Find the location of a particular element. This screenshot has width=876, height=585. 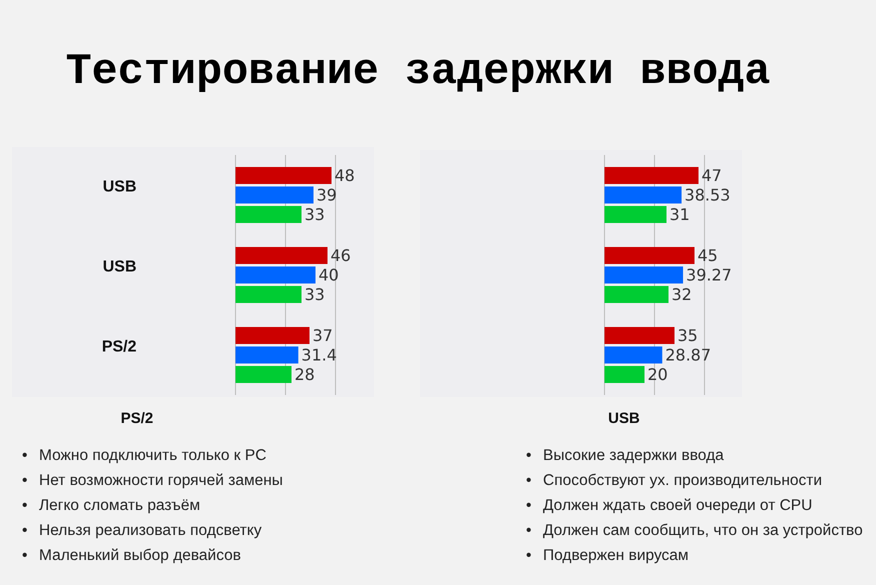

text: • Высокие задержки ввода is located at coordinates (625, 456).